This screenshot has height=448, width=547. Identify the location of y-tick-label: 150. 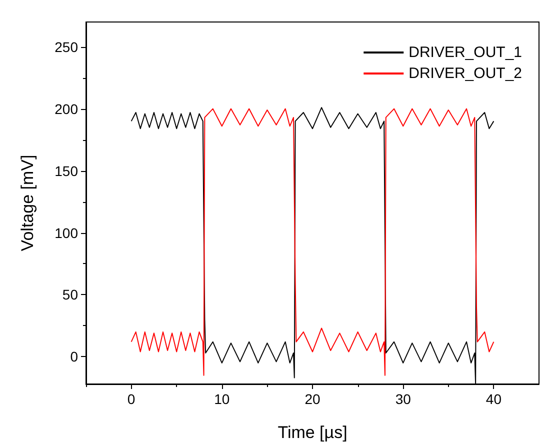
(66, 170).